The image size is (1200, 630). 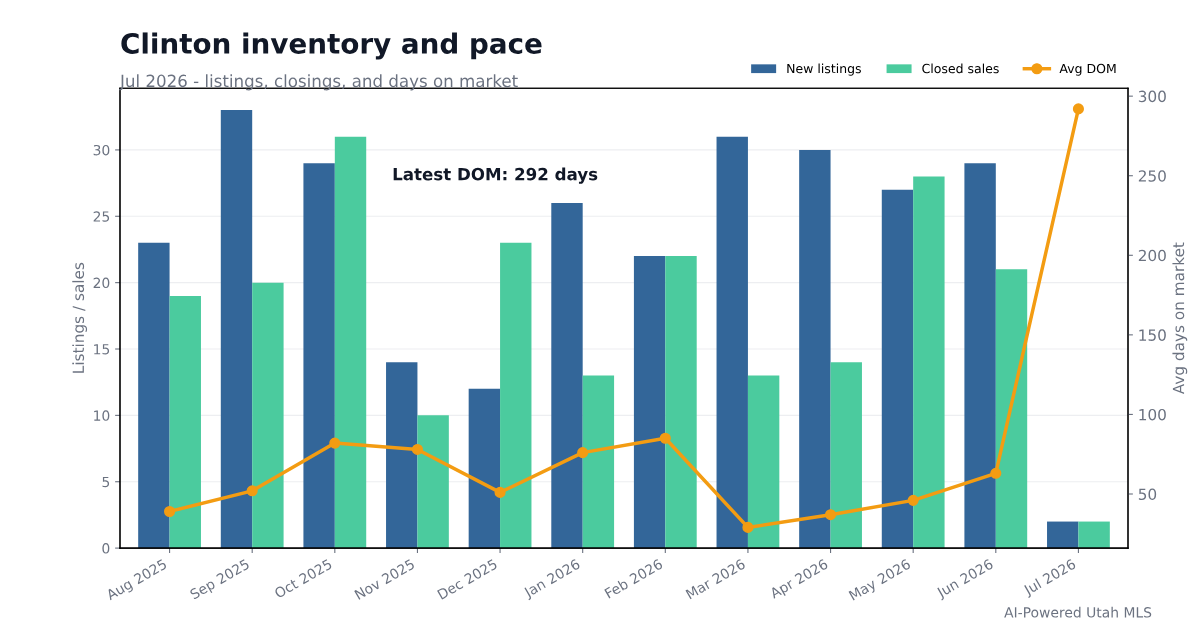 I want to click on y-tick-label: 10, so click(x=102, y=415).